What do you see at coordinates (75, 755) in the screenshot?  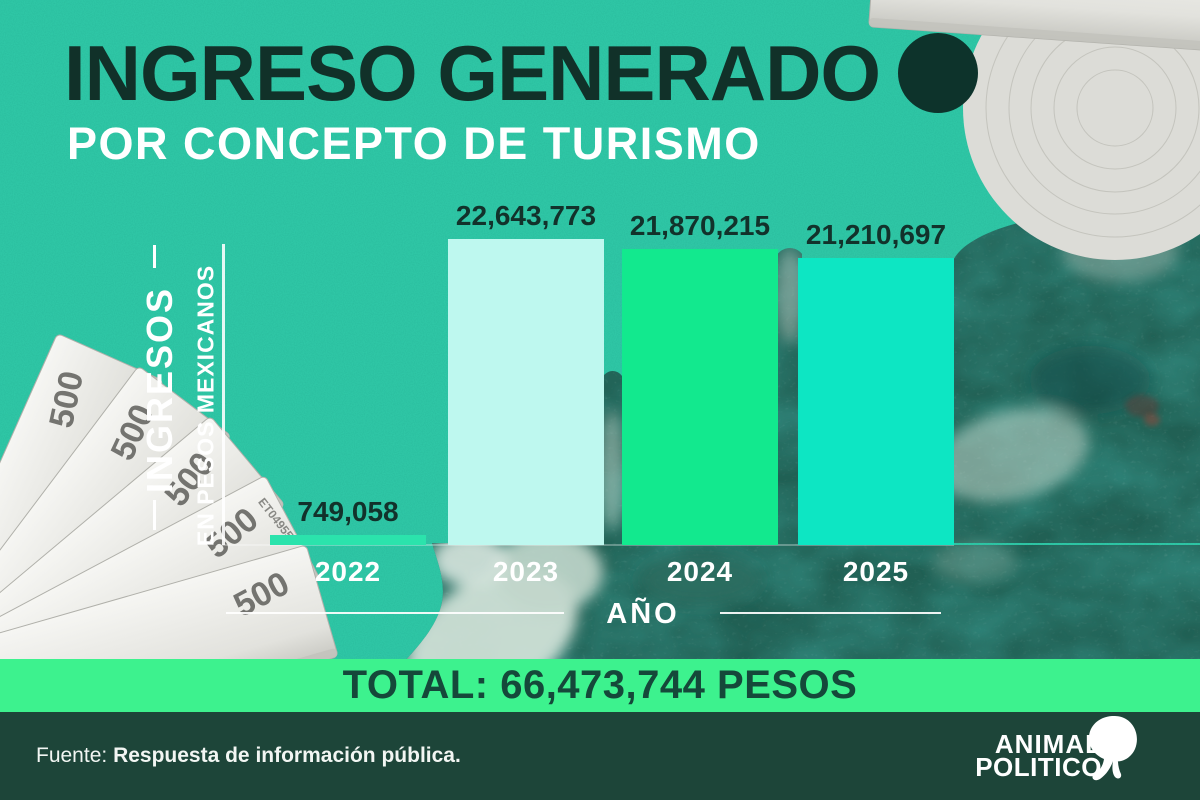 I see `source-prefix: Fuente:` at bounding box center [75, 755].